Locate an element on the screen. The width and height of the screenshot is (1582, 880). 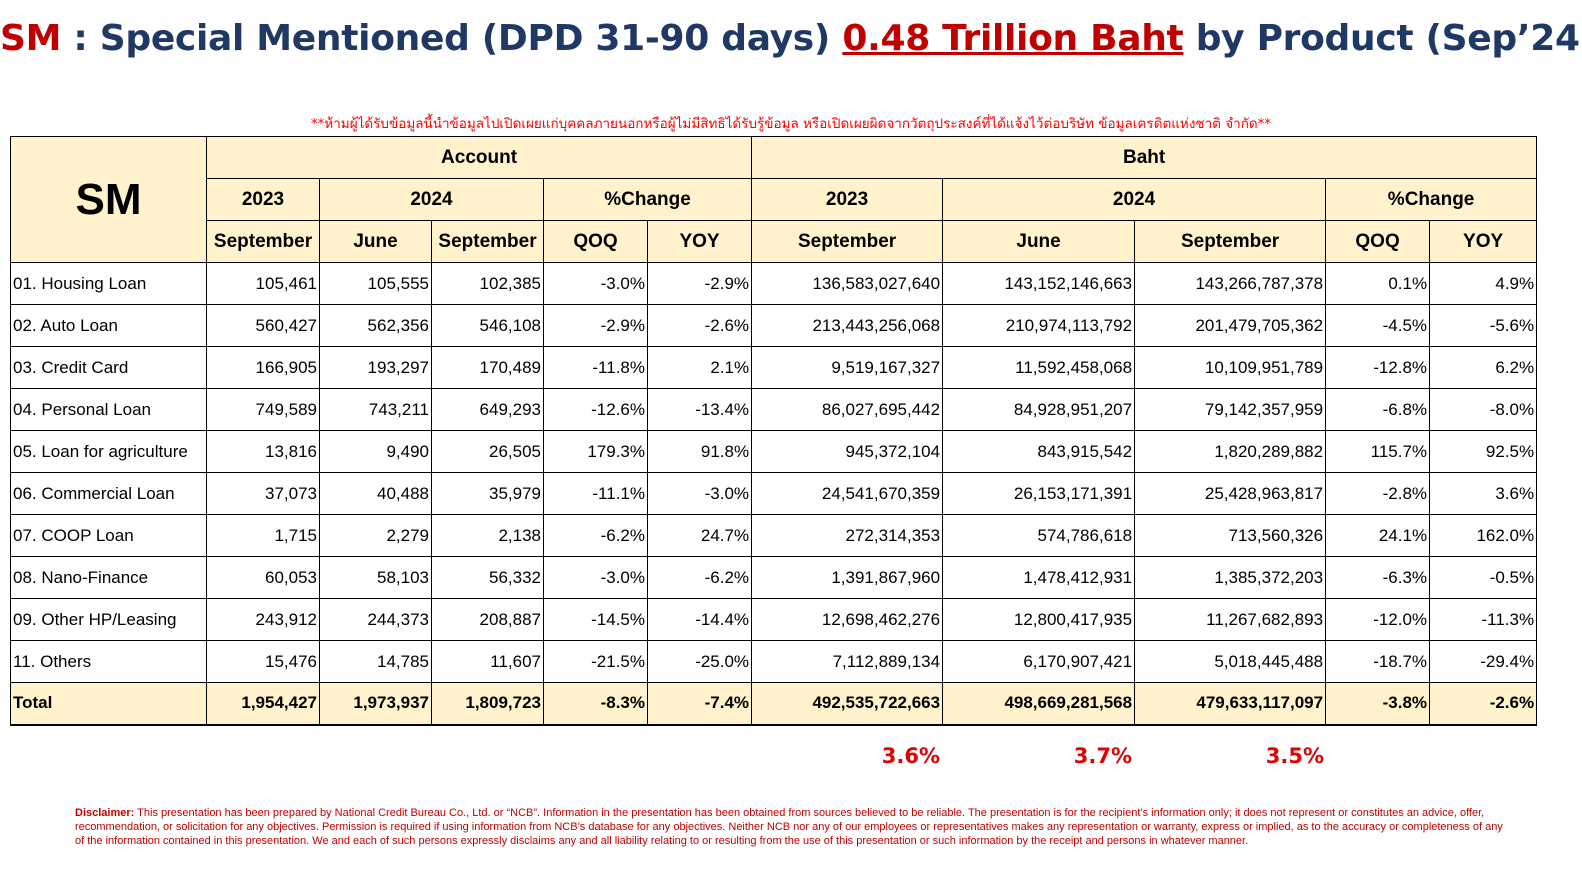
cell-account-yoy: -2.6% is located at coordinates (699, 325).